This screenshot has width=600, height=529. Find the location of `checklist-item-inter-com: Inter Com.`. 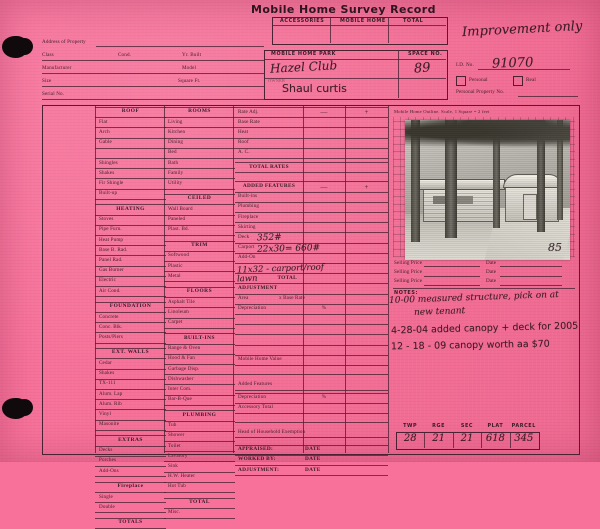

checklist-item-inter-com: Inter Com. is located at coordinates (180, 389).